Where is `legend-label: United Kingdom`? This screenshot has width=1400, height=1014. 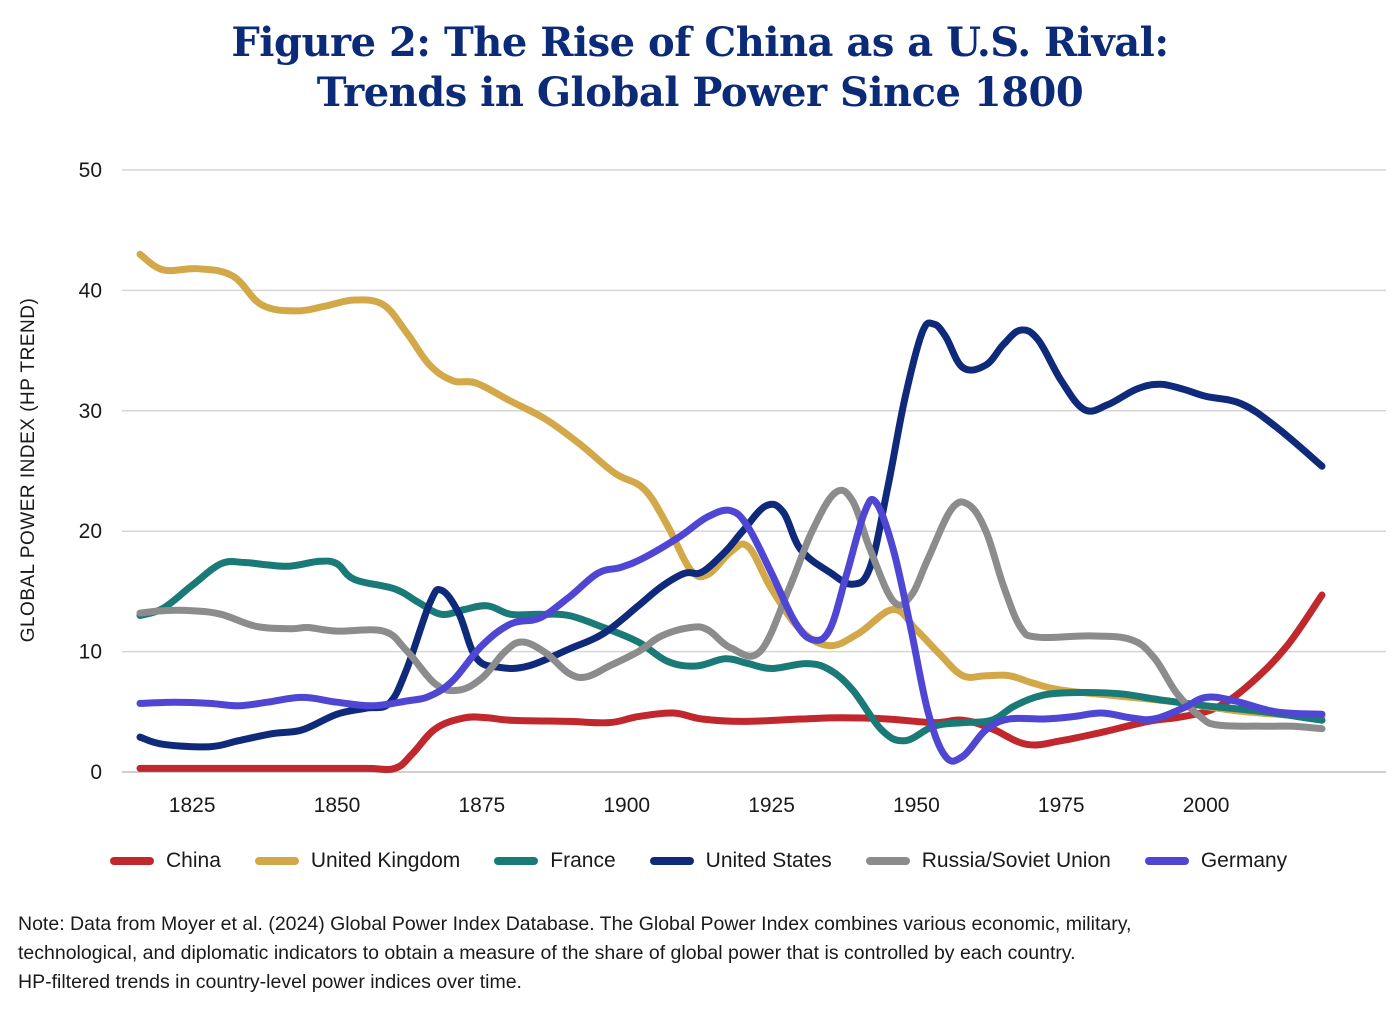
legend-label: United Kingdom is located at coordinates (385, 860).